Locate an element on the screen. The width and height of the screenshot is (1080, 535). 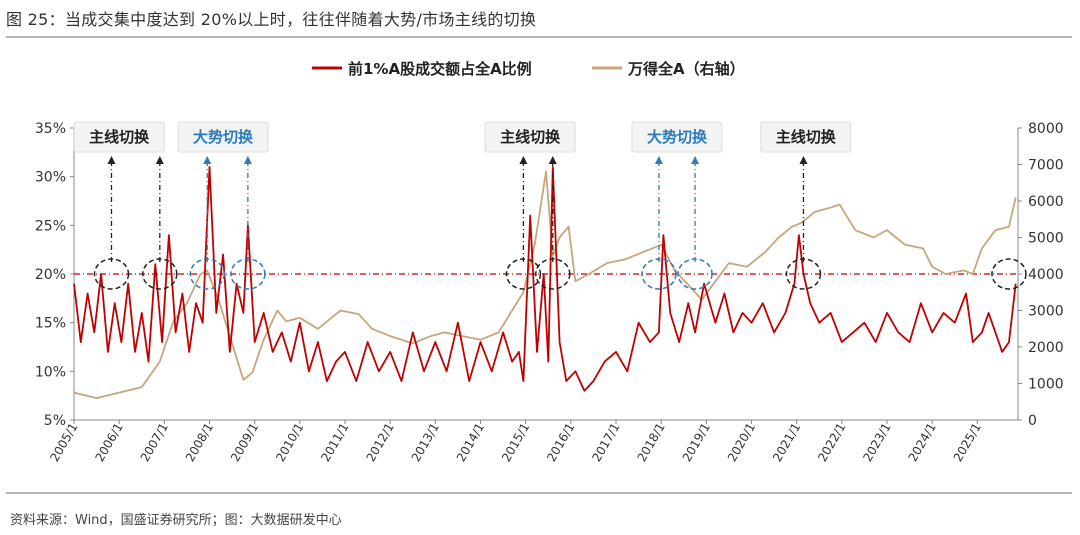
y-right-tick-label: 4000 is located at coordinates (1046, 275).